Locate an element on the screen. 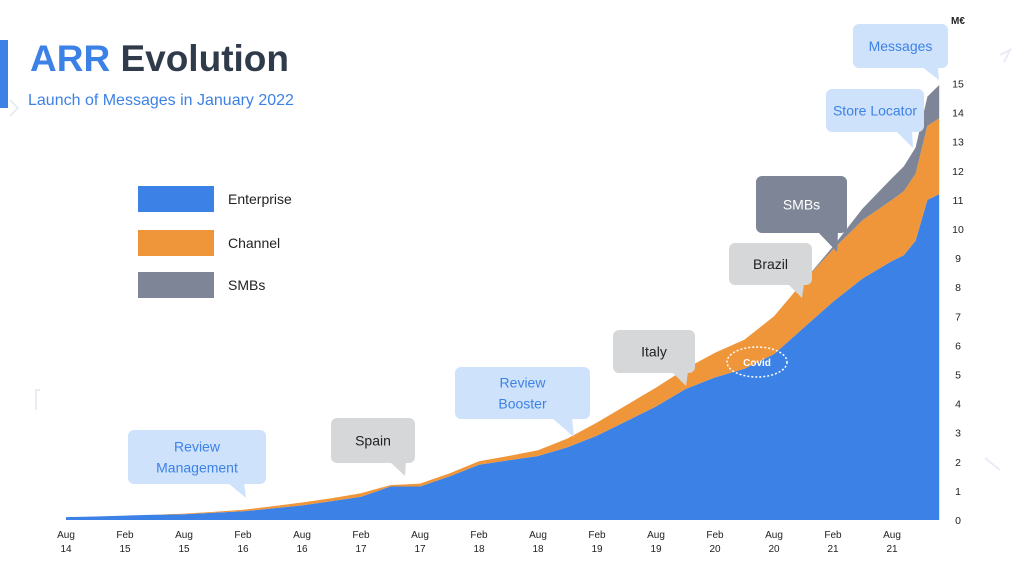  callout-brazil: Brazil is located at coordinates (770, 270).